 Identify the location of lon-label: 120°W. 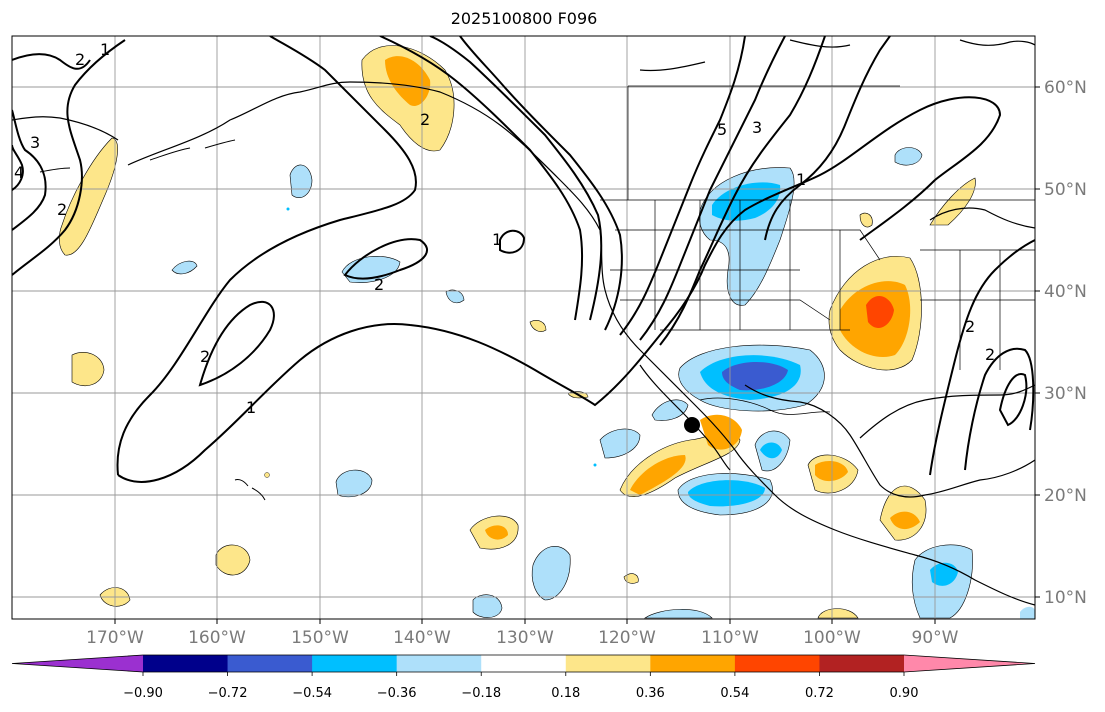
(627, 638).